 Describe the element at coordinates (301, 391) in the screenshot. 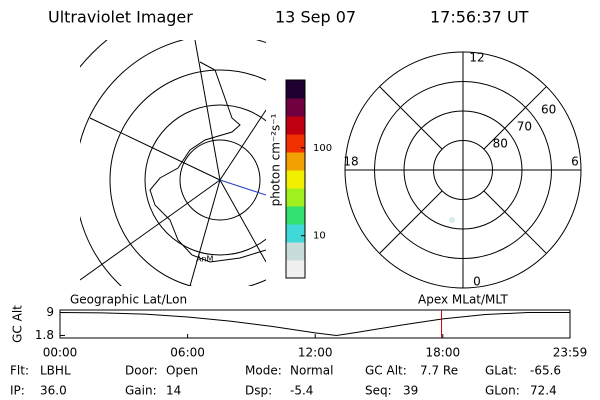

I see `info-value: -5.4` at that location.